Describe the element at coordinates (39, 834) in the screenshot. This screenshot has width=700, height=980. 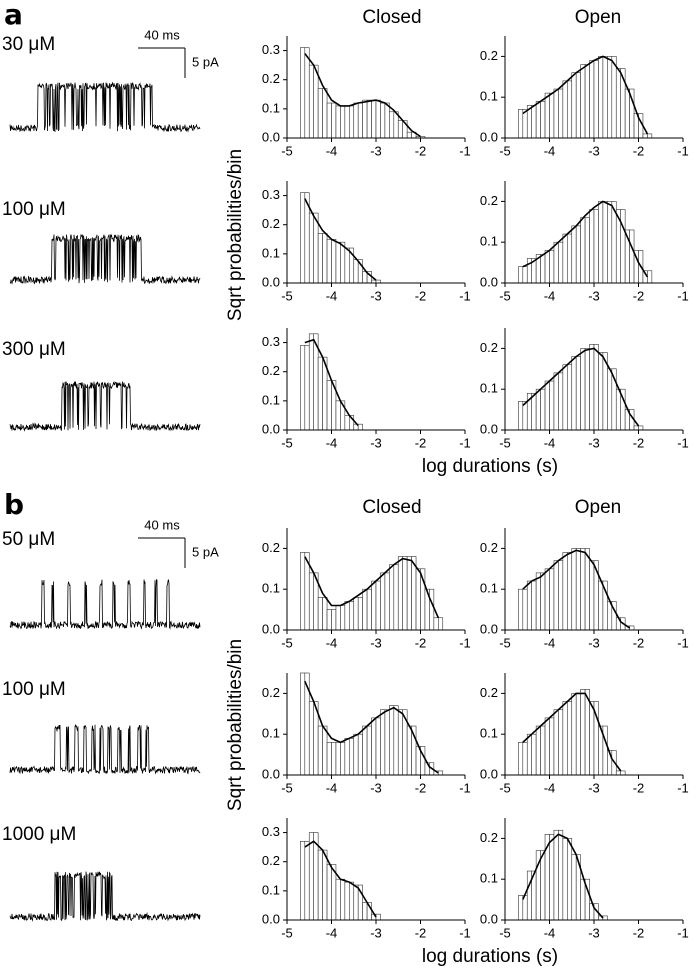
I see `concentration-label: 1000 μM` at that location.